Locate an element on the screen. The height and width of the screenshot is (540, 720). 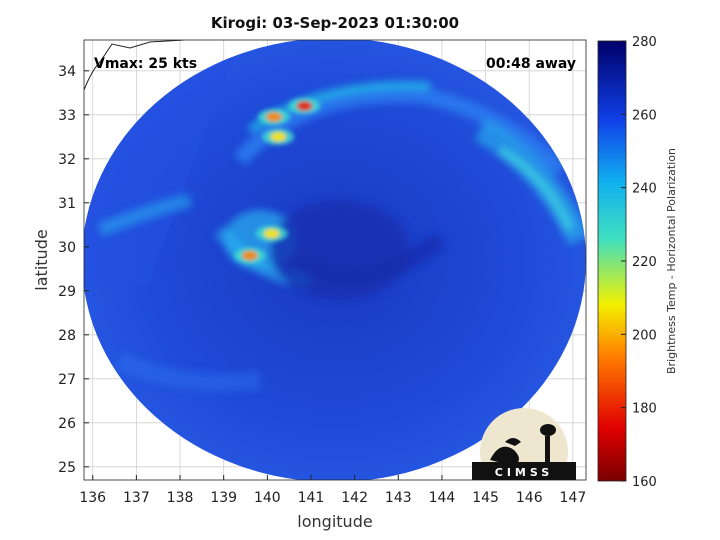
y-tick-label: 28 is located at coordinates (67, 336).